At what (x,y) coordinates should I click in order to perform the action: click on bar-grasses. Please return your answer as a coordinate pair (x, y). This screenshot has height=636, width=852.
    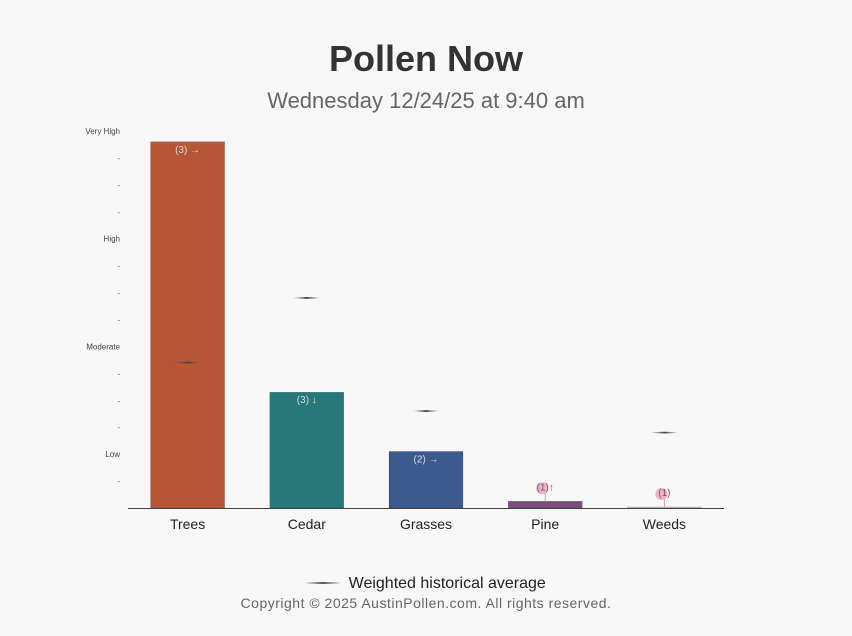
    Looking at the image, I should click on (426, 480).